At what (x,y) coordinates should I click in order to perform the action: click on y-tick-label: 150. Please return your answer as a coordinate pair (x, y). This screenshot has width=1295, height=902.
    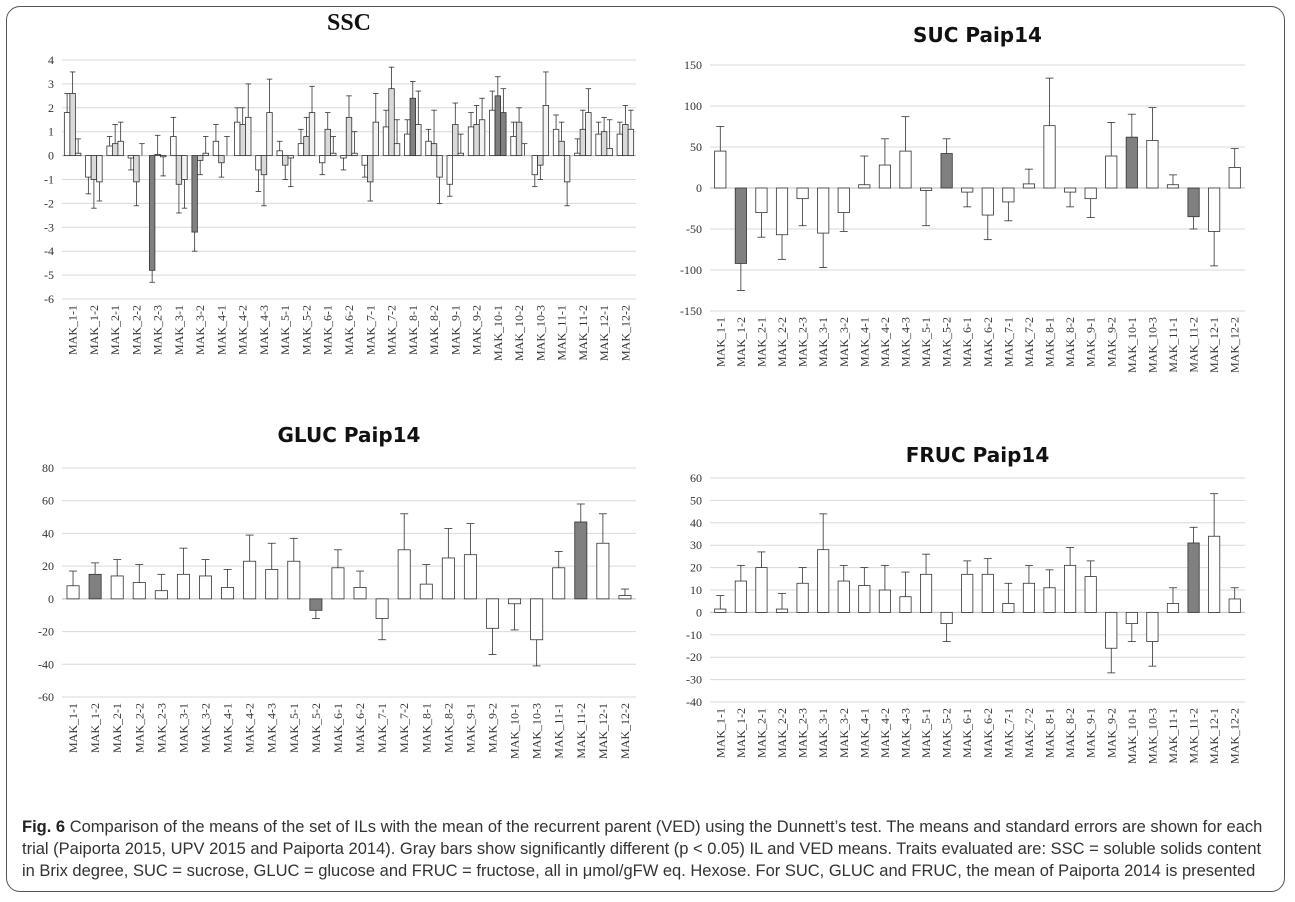
    Looking at the image, I should click on (693, 65).